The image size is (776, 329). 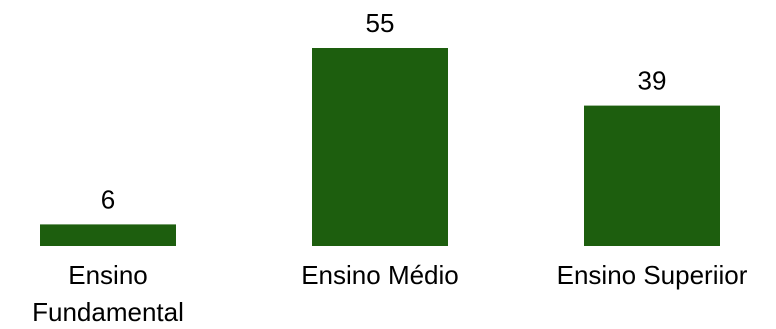 I want to click on bar-value-label-2: 39, so click(x=652, y=81).